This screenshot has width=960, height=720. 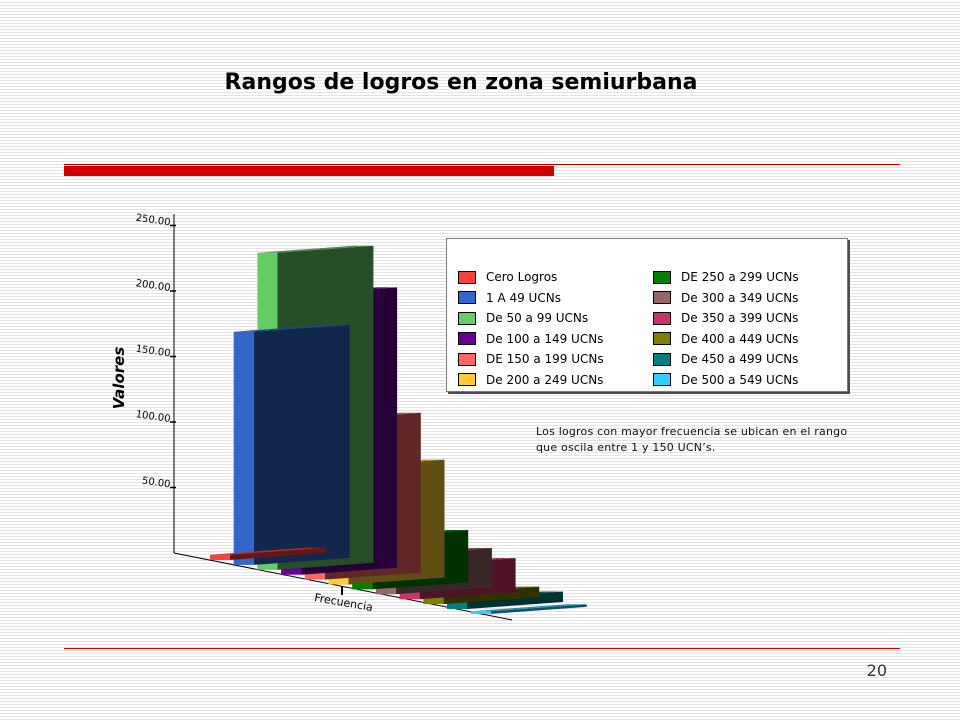 What do you see at coordinates (740, 318) in the screenshot?
I see `legend-label: De 350 a 399 UCNs` at bounding box center [740, 318].